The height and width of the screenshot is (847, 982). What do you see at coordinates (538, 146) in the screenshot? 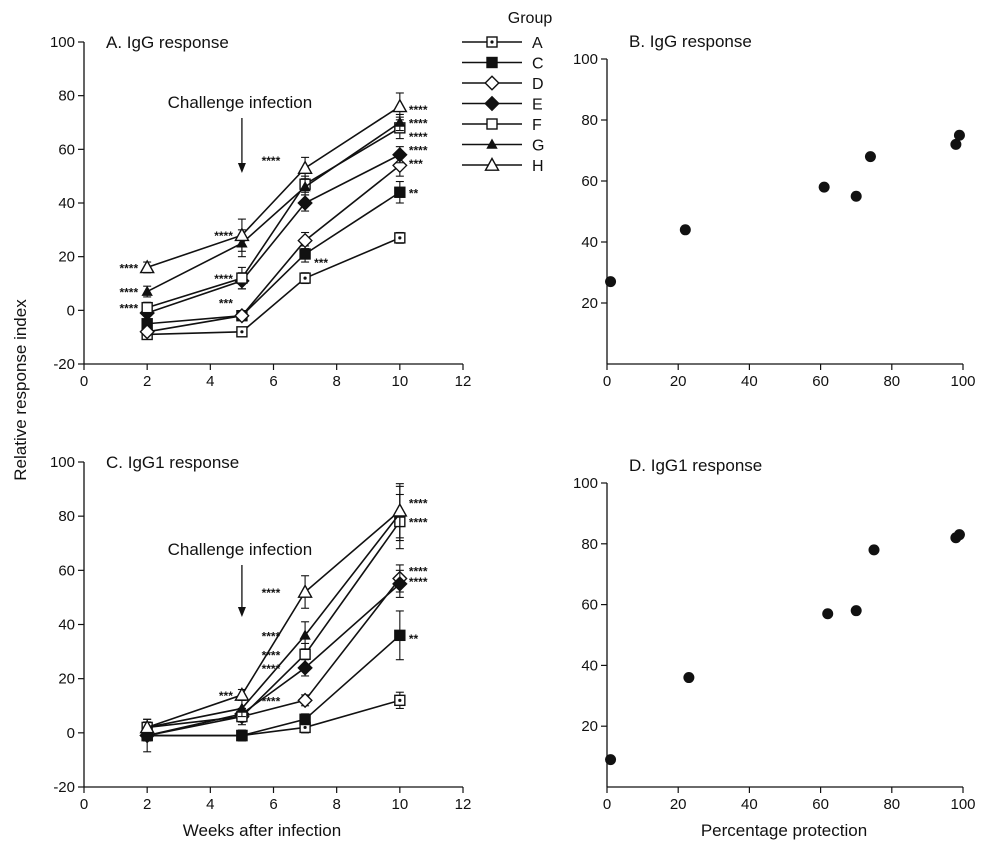
I see `legend-label: G` at bounding box center [538, 146].